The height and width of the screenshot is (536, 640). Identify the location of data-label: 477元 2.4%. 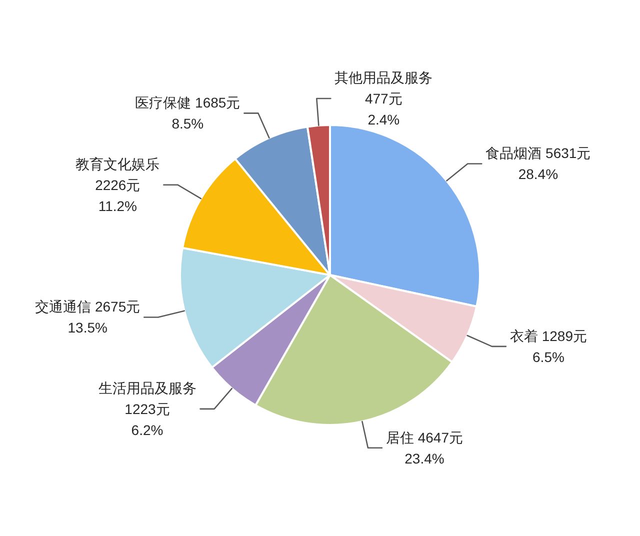
(383, 109).